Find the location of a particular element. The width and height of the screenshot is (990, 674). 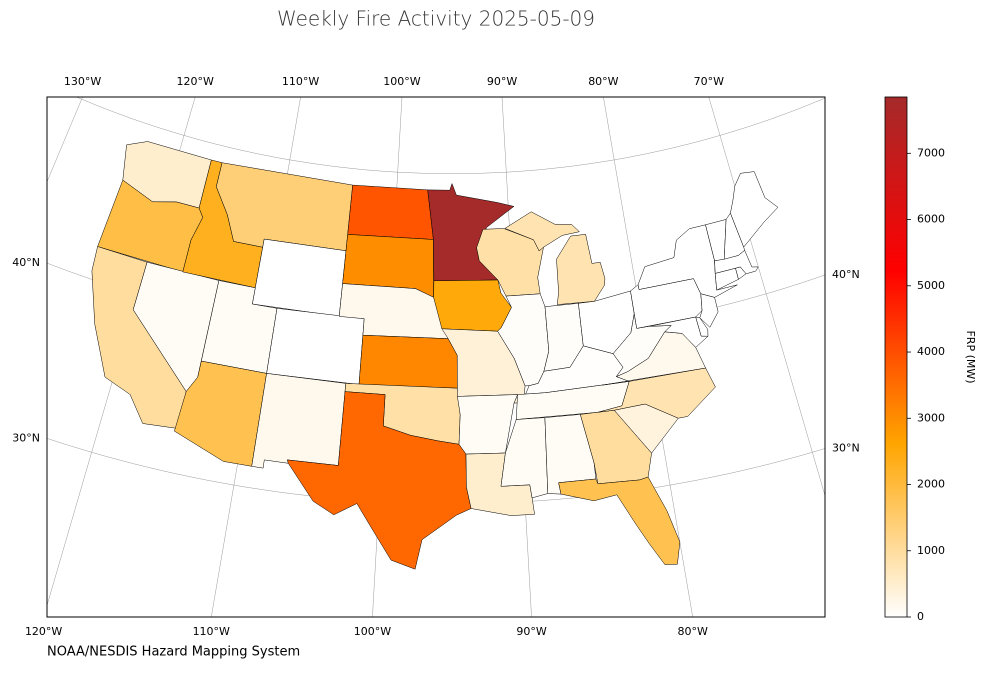

x-tick-label: 130°W is located at coordinates (82, 81).